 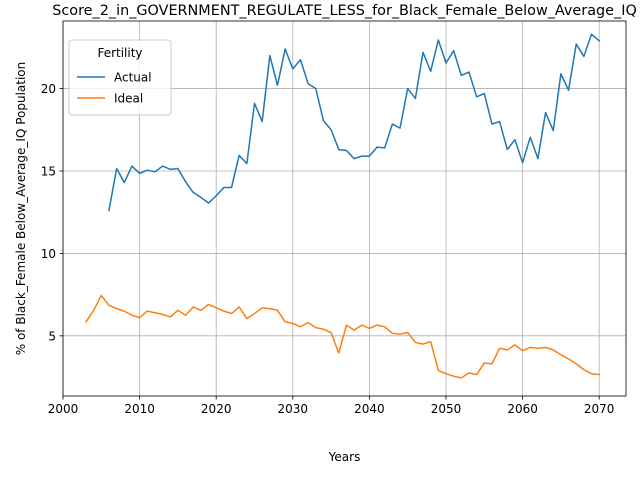 I want to click on x-tick-label: 2070, so click(x=599, y=409).